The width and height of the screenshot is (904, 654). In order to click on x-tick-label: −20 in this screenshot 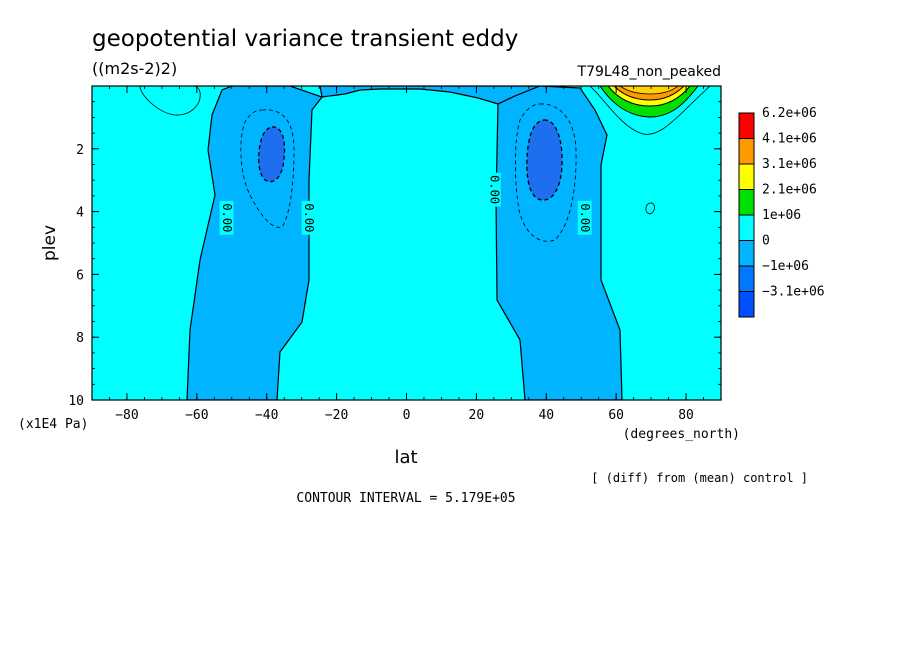, I will do `click(336, 415)`.